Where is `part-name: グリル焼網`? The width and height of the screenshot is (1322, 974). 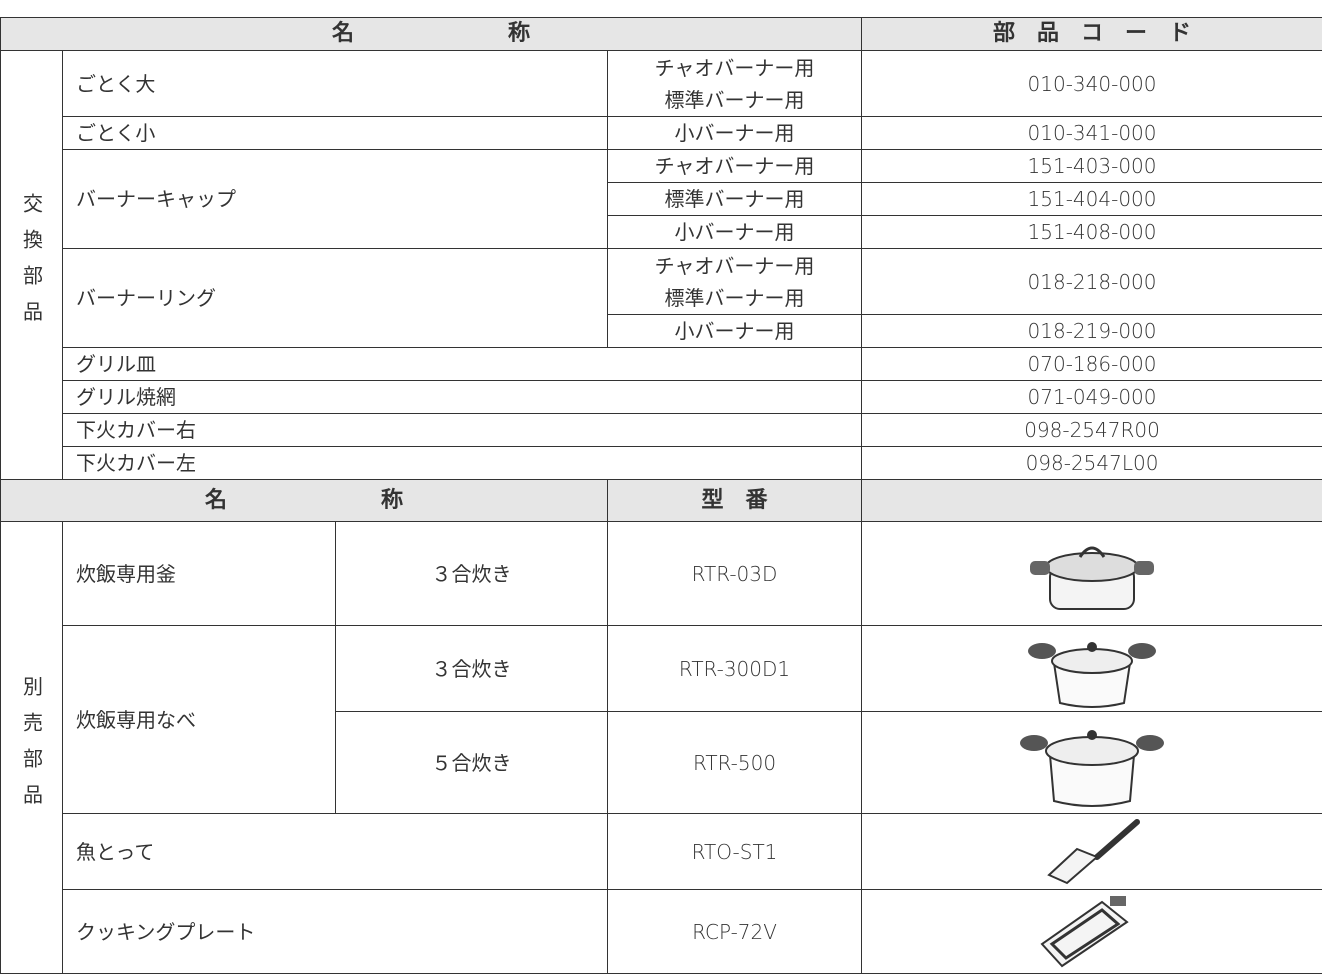
part-name: グリル焼網 is located at coordinates (462, 397).